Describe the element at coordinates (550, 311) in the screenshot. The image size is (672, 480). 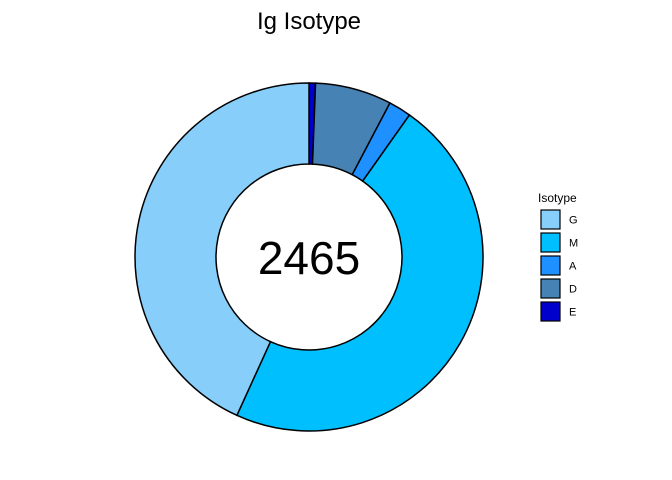
I see `legend-swatch-E` at that location.